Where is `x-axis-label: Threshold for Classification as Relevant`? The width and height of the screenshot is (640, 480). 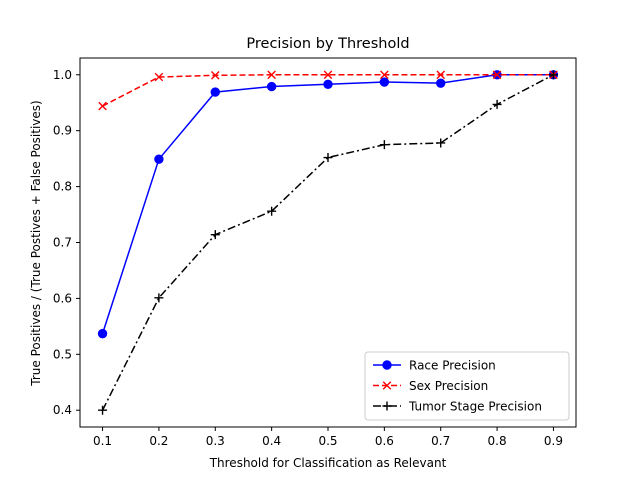 x-axis-label: Threshold for Classification as Relevant is located at coordinates (328, 463).